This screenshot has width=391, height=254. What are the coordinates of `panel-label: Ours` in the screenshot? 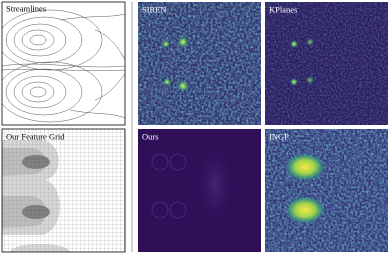 It's located at (150, 136).